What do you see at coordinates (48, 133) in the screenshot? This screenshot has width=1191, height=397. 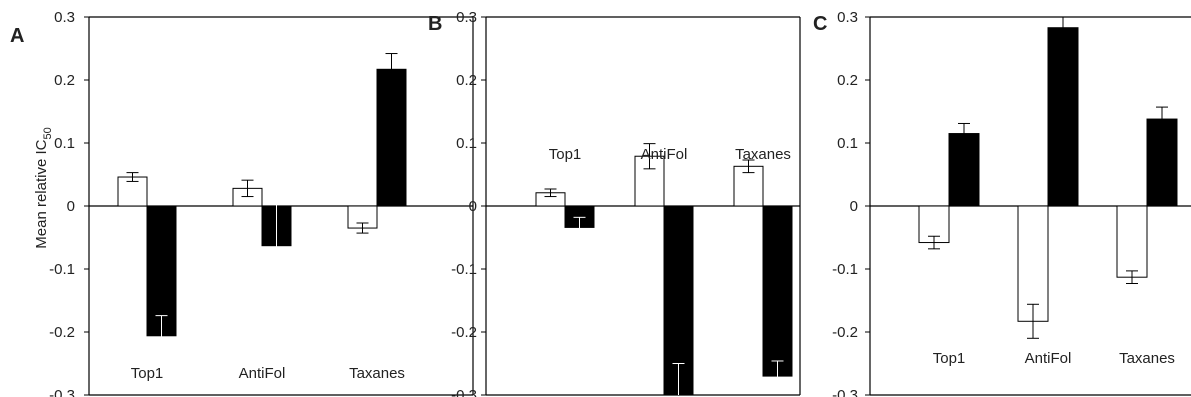 I see `y-axis-label-subscript: 50` at bounding box center [48, 133].